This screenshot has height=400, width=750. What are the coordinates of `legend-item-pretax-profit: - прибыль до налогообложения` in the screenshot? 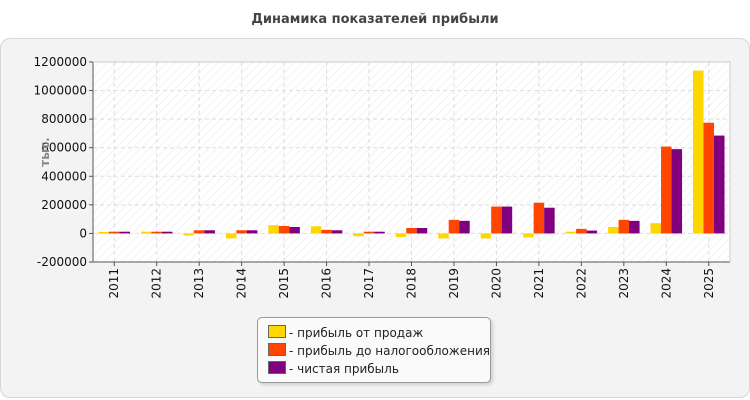 It's located at (379, 351).